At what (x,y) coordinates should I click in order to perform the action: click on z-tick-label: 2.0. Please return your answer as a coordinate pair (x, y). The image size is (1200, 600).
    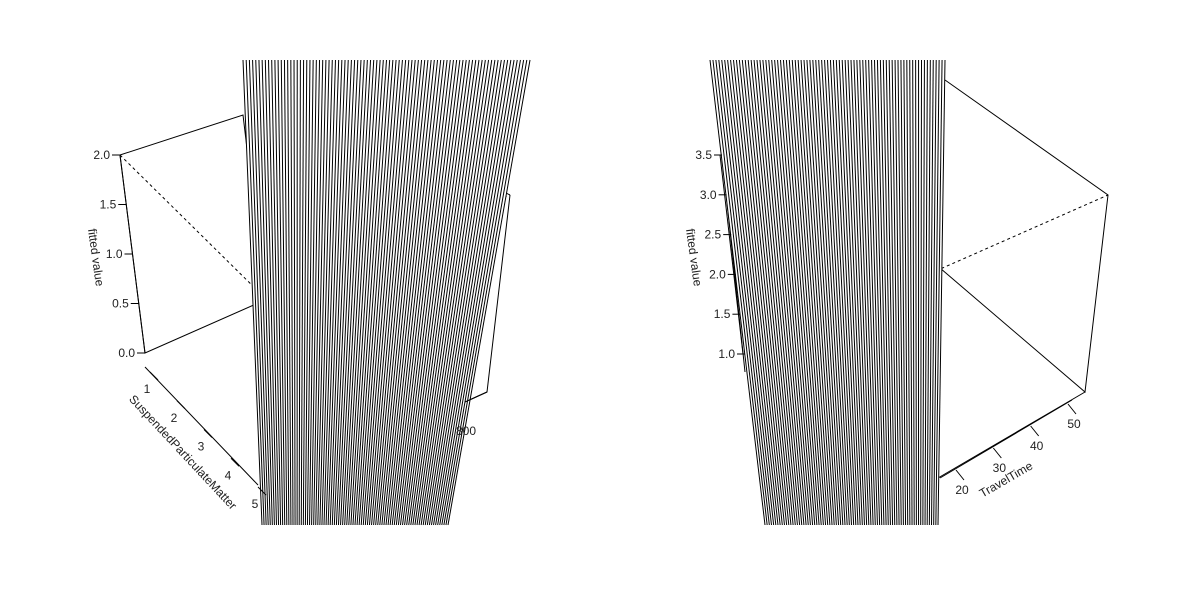
    Looking at the image, I should click on (717, 274).